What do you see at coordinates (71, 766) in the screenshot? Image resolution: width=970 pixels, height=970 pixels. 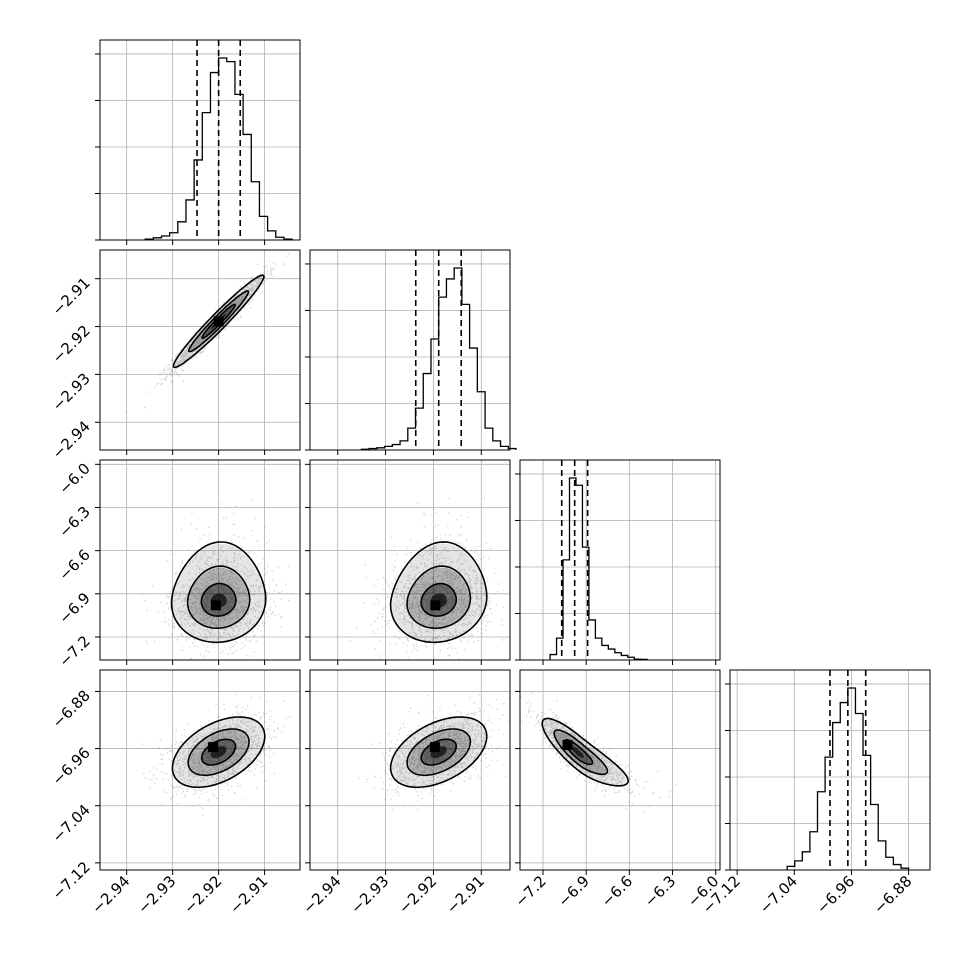 I see `y-tick-label: −6.96` at bounding box center [71, 766].